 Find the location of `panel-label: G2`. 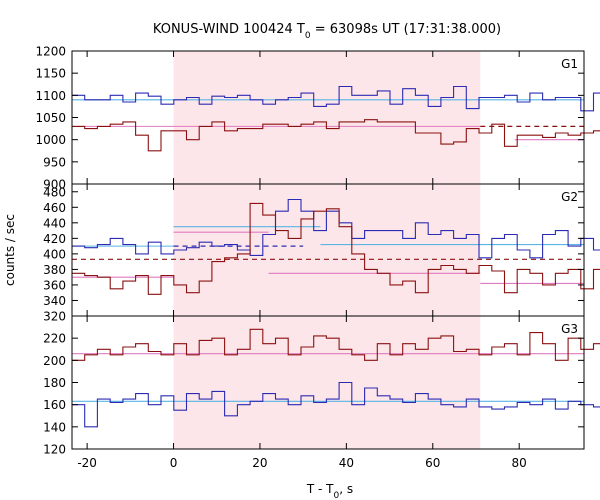

panel-label: G2 is located at coordinates (569, 197).